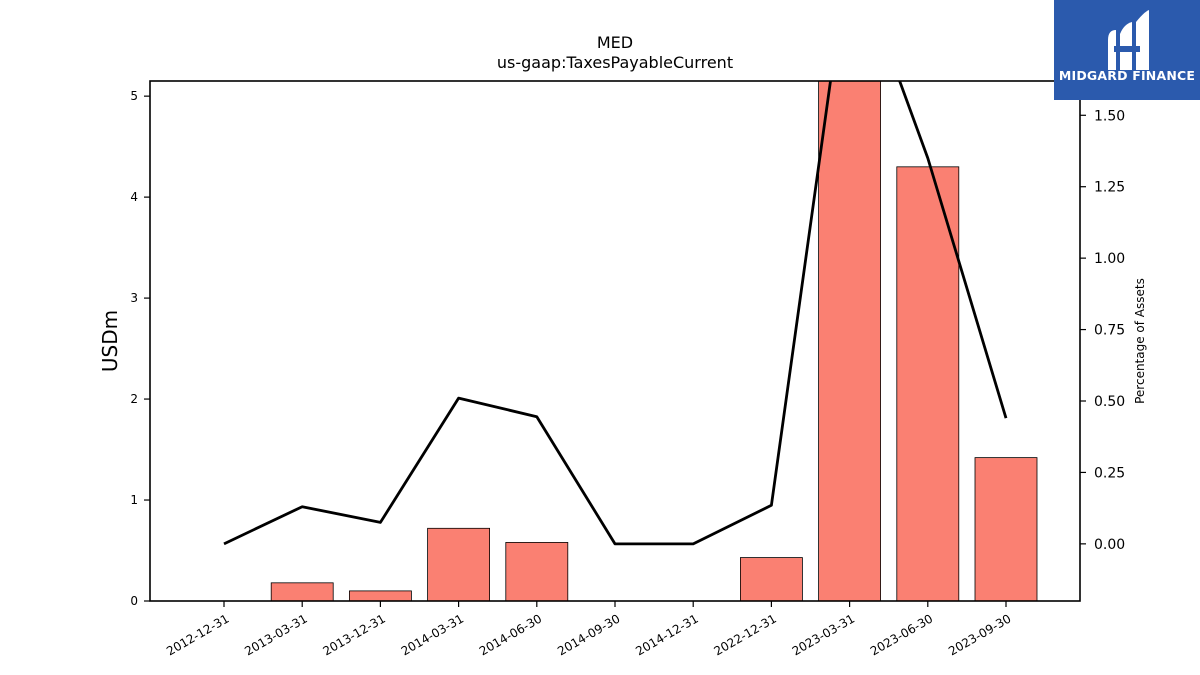 The height and width of the screenshot is (675, 1200). Describe the element at coordinates (110, 341) in the screenshot. I see `y-axis-label: USDm` at that location.